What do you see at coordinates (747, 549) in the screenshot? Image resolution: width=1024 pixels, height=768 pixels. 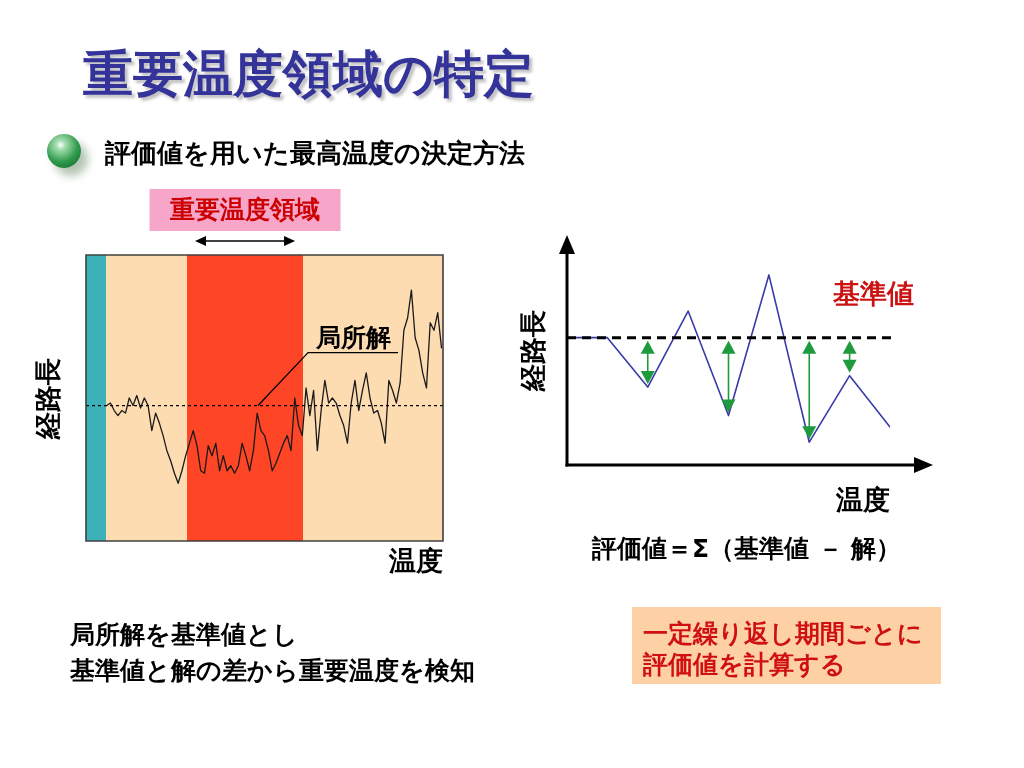 I see `text: 評価値＝Σ（基準値 － 解）` at bounding box center [747, 549].